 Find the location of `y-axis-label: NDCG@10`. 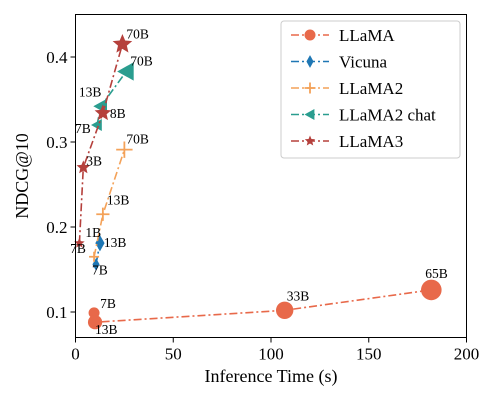

y-axis-label: NDCG@10 is located at coordinates (22, 176).